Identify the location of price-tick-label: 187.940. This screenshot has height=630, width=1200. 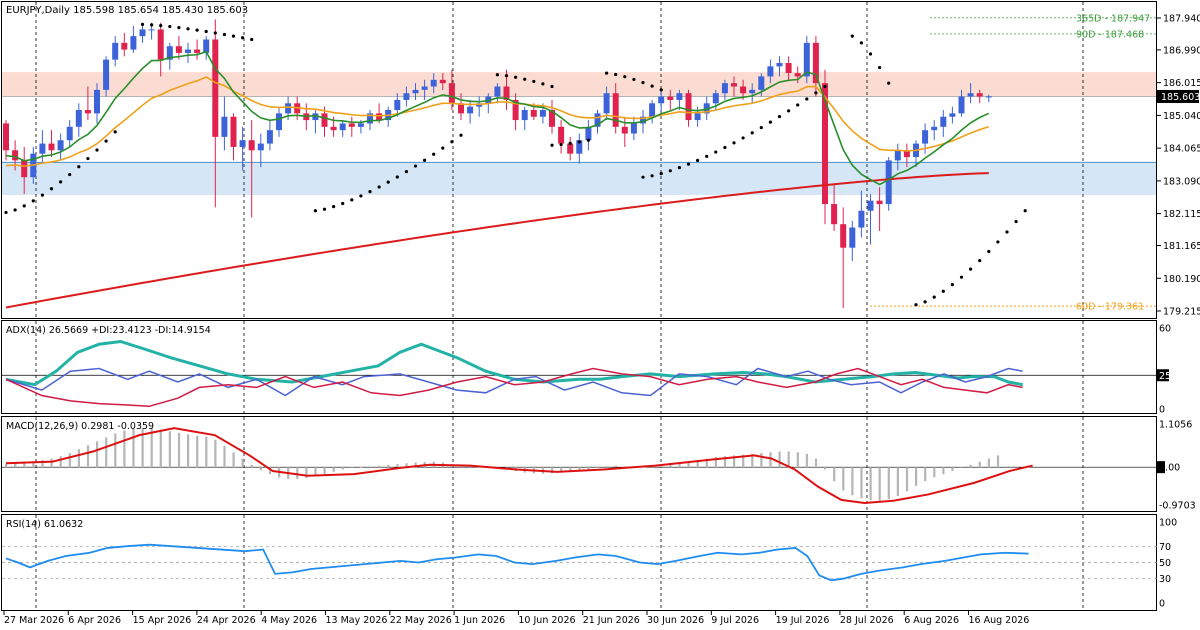
(1181, 19).